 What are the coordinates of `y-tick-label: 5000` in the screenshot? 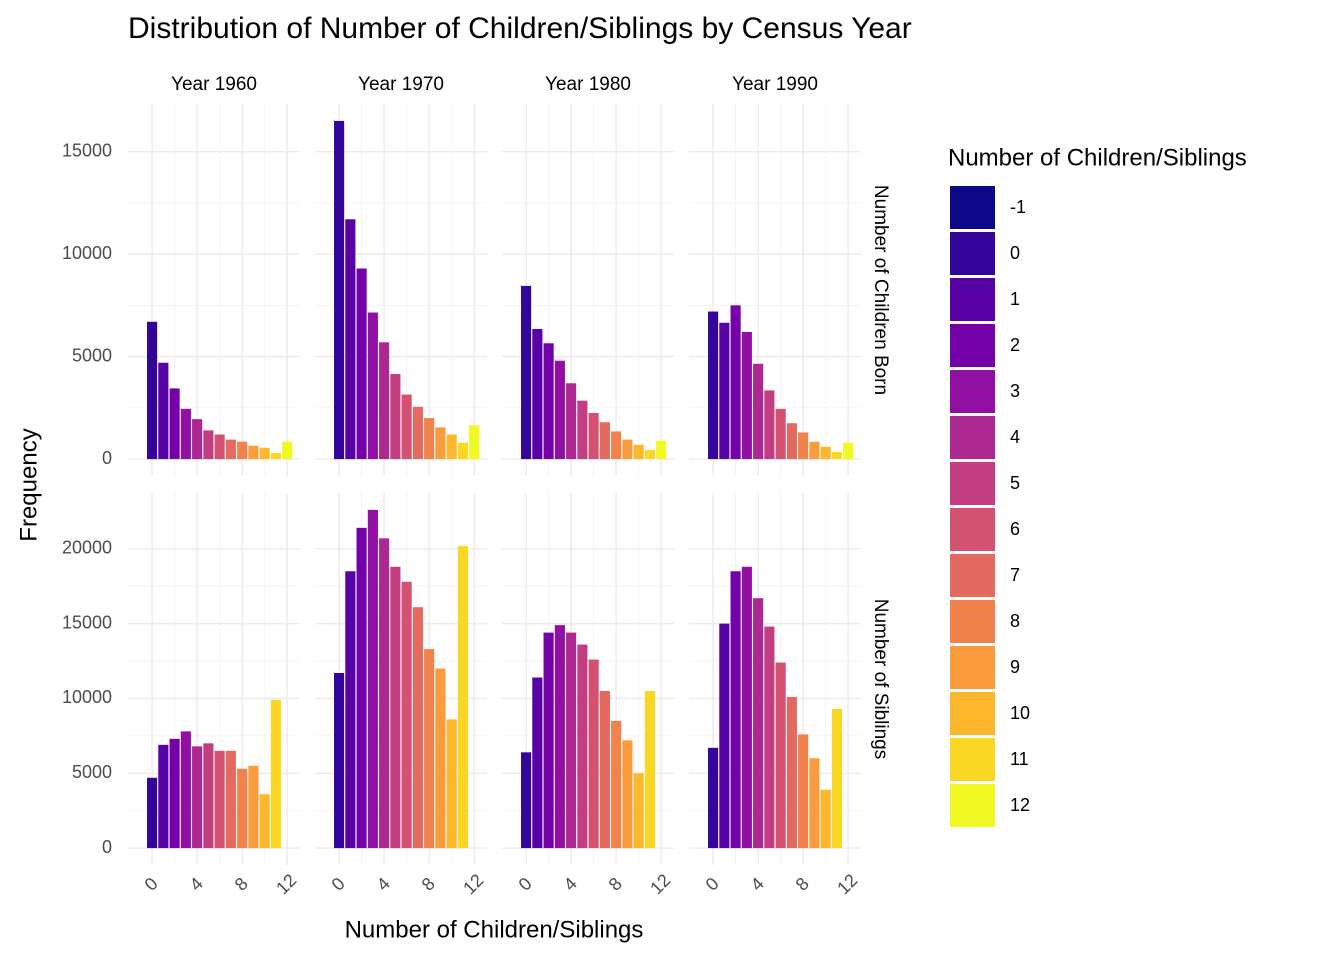 It's located at (92, 772).